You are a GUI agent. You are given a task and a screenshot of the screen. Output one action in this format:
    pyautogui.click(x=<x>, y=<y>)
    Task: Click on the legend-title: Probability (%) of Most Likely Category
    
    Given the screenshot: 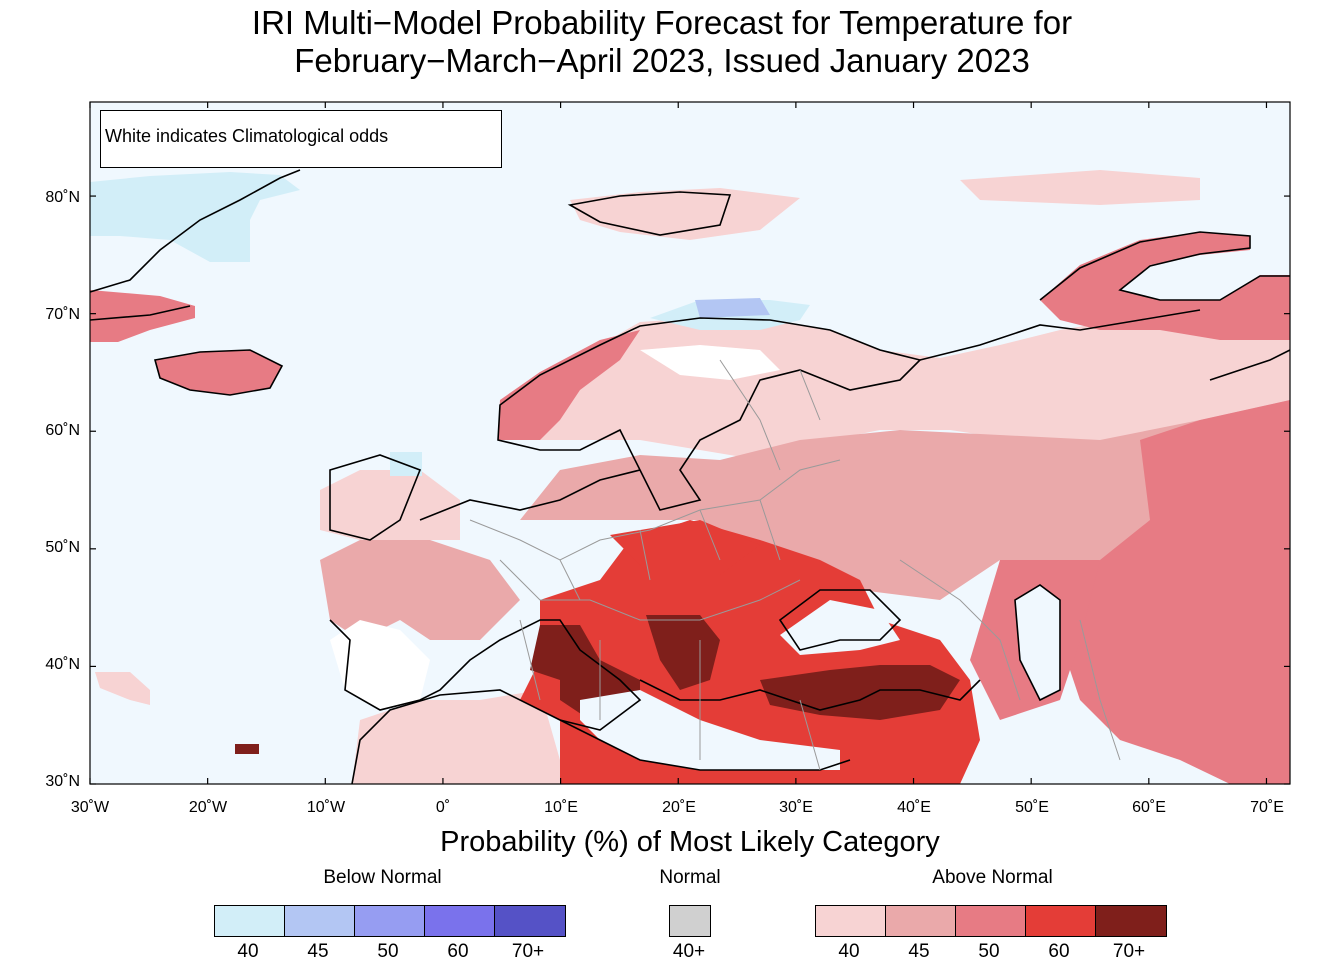 What is the action you would take?
    pyautogui.click(x=690, y=842)
    